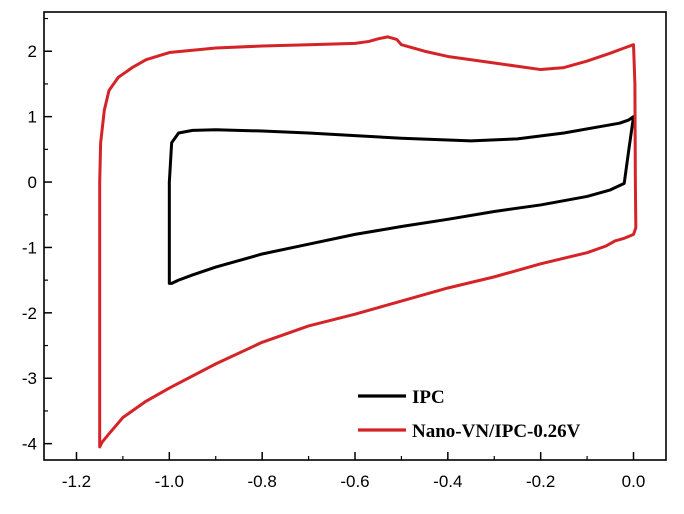 This screenshot has width=684, height=514. What do you see at coordinates (29, 378) in the screenshot?
I see `y-tick-label: -3` at bounding box center [29, 378].